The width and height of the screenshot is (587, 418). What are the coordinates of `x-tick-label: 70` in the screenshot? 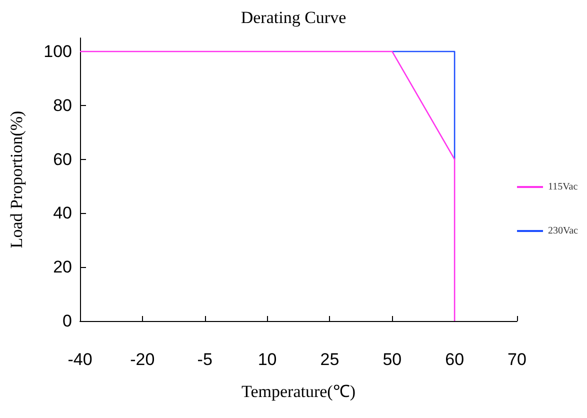 It's located at (517, 359).